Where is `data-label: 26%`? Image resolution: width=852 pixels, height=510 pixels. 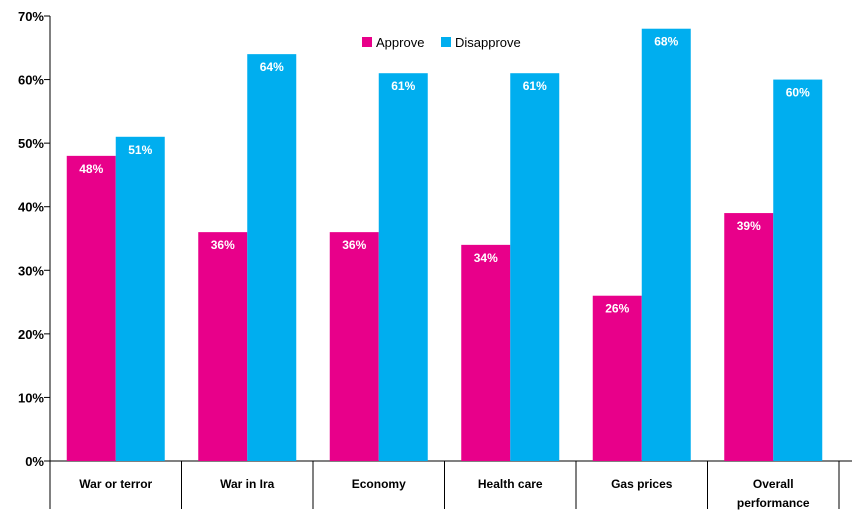
data-label: 26% is located at coordinates (617, 309).